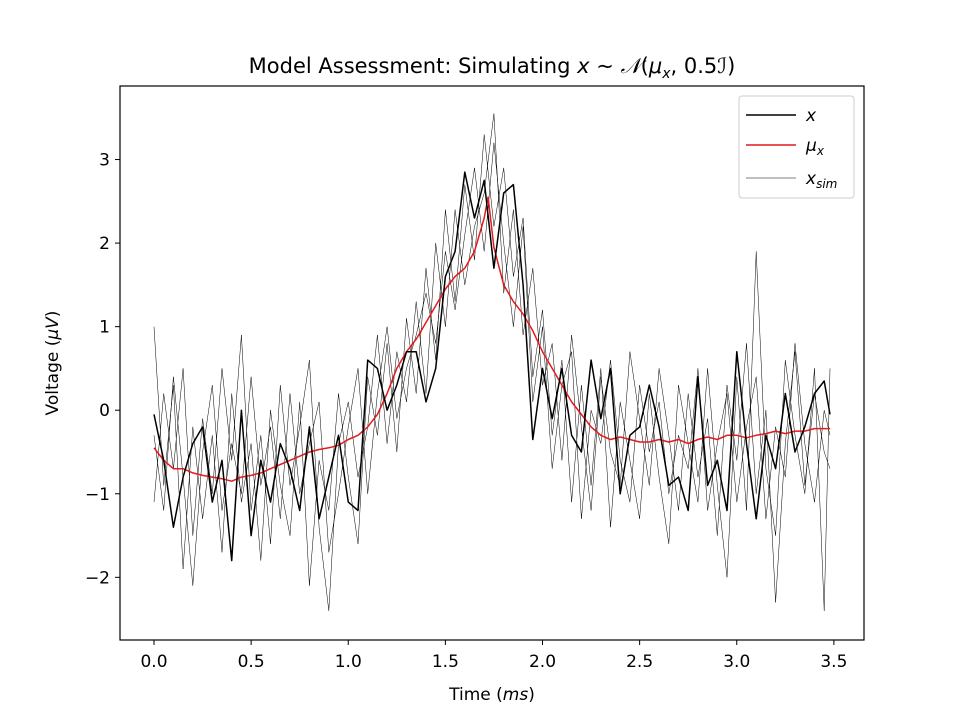 This screenshot has width=960, height=720. Describe the element at coordinates (104, 244) in the screenshot. I see `y-tick-label: 2` at that location.